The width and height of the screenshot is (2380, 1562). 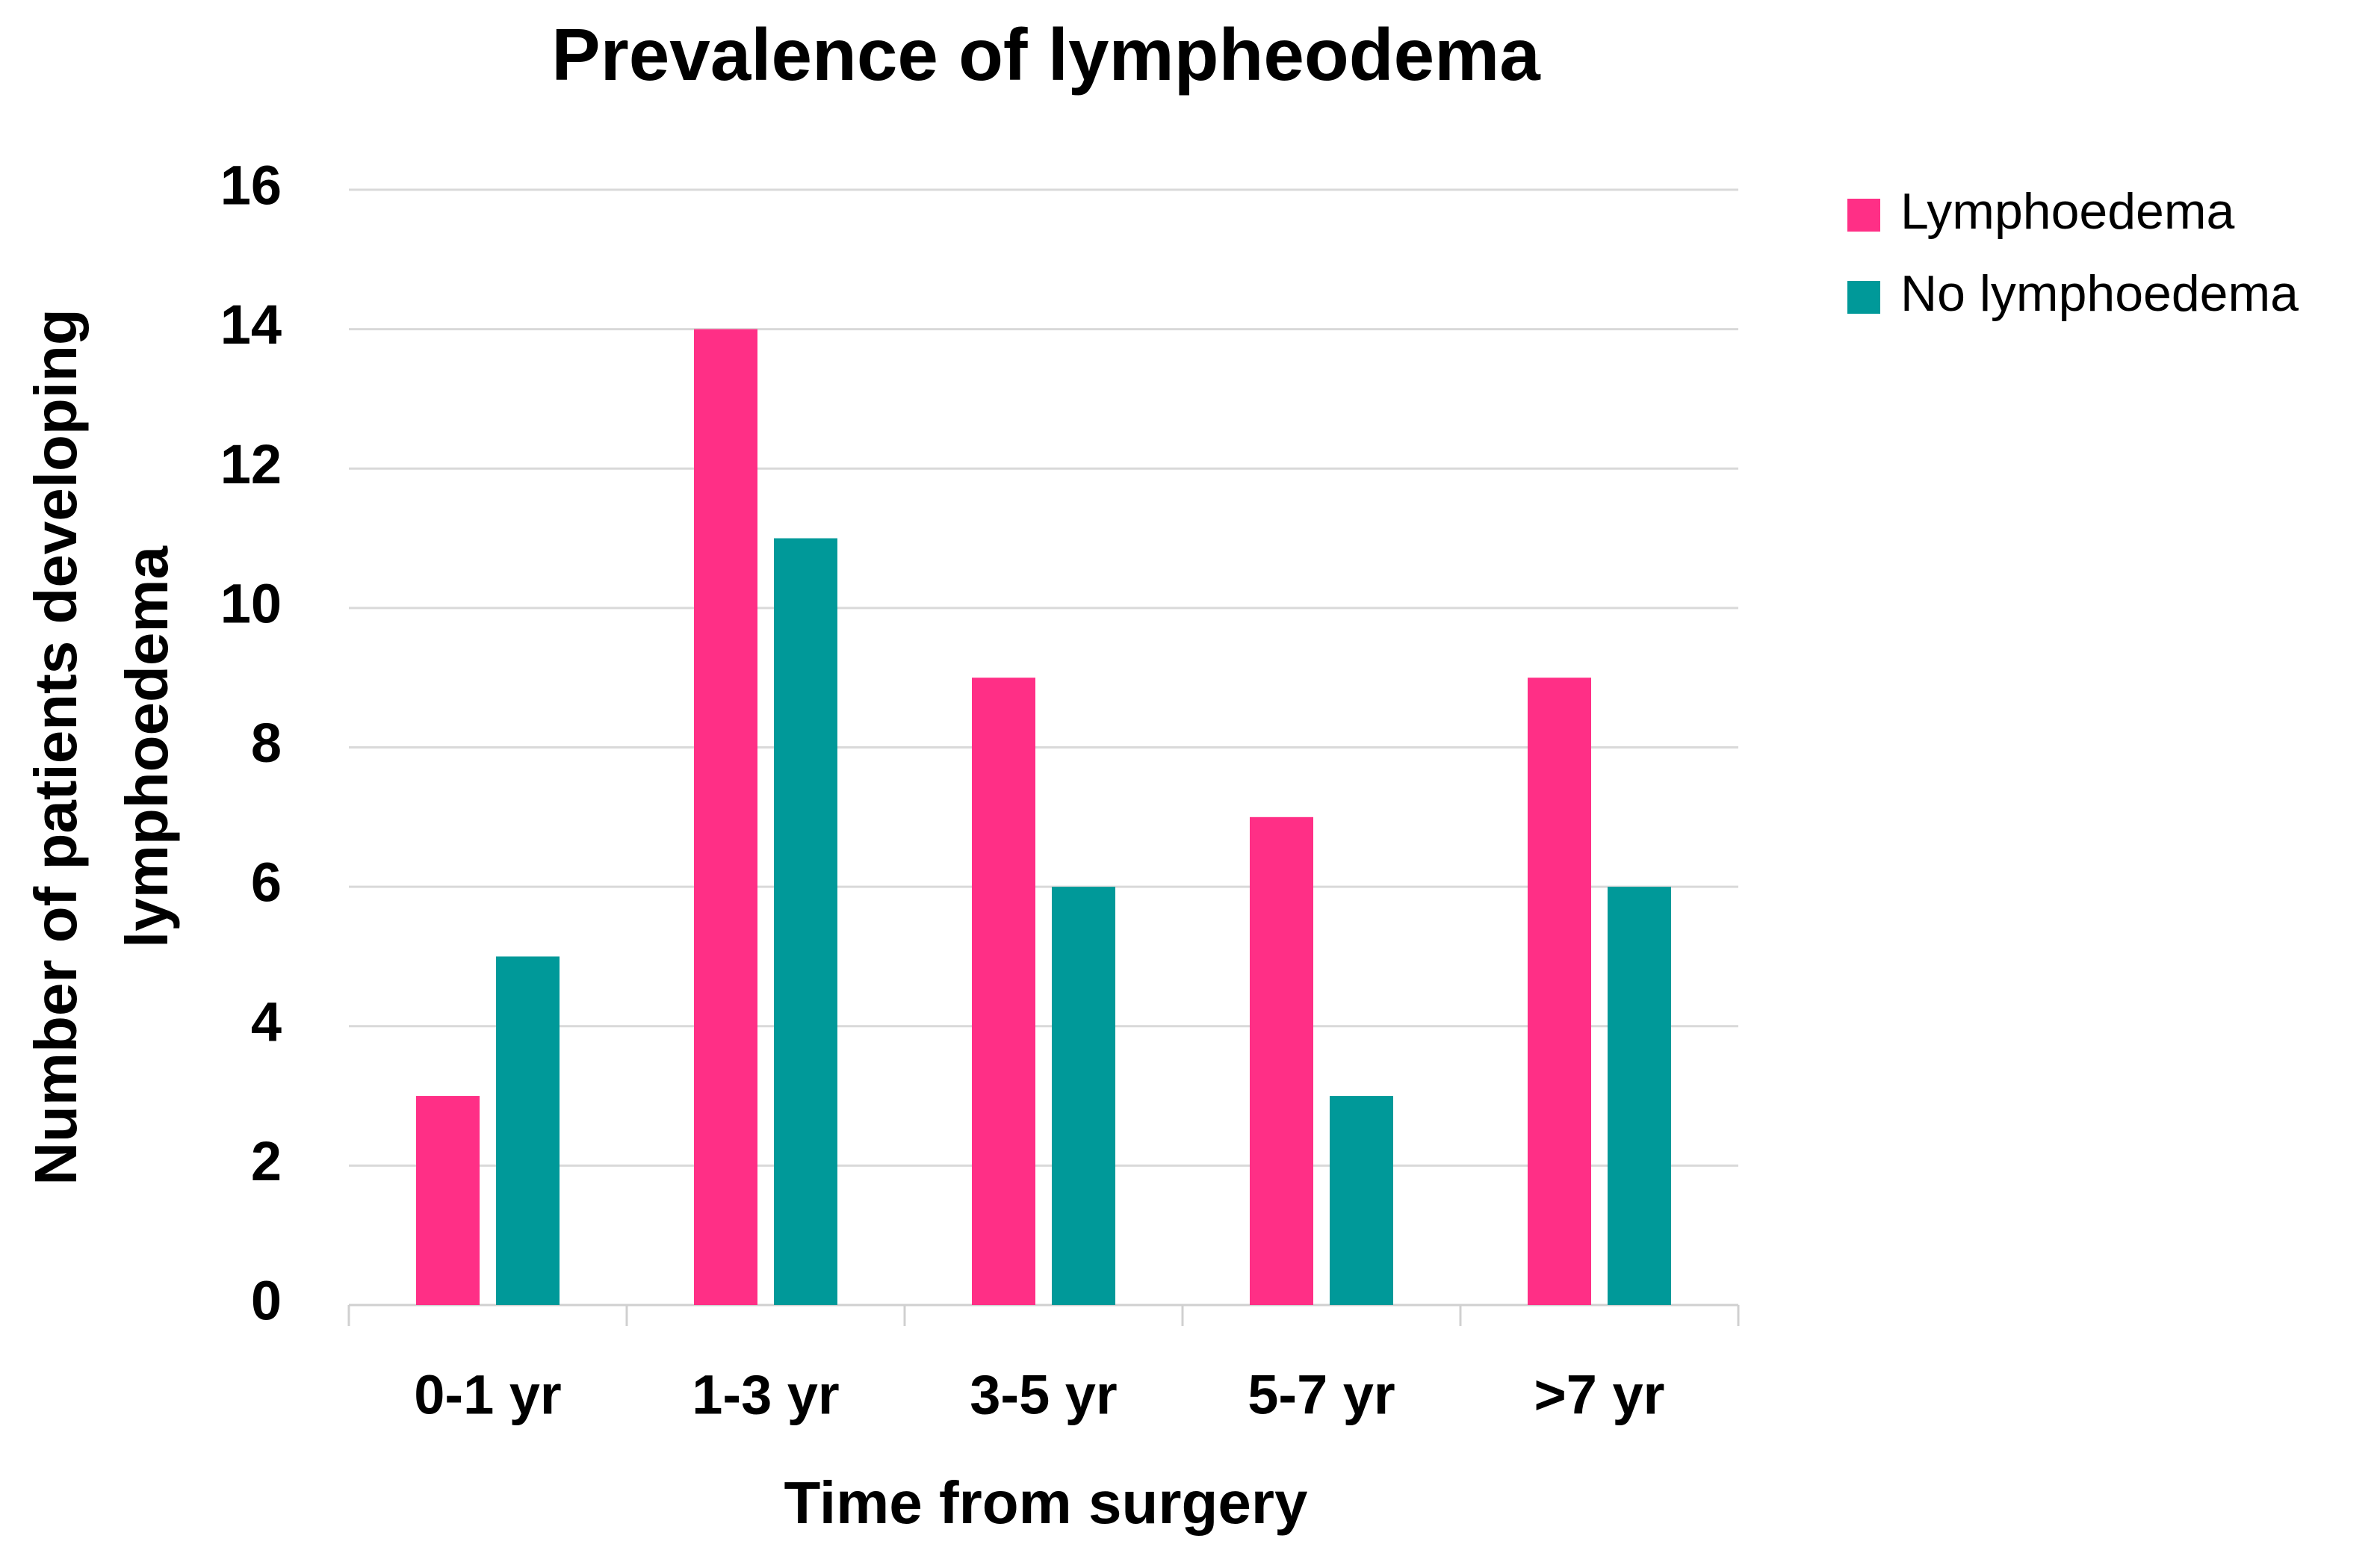 I want to click on legend-label: No lymphoedema, so click(x=2099, y=293).